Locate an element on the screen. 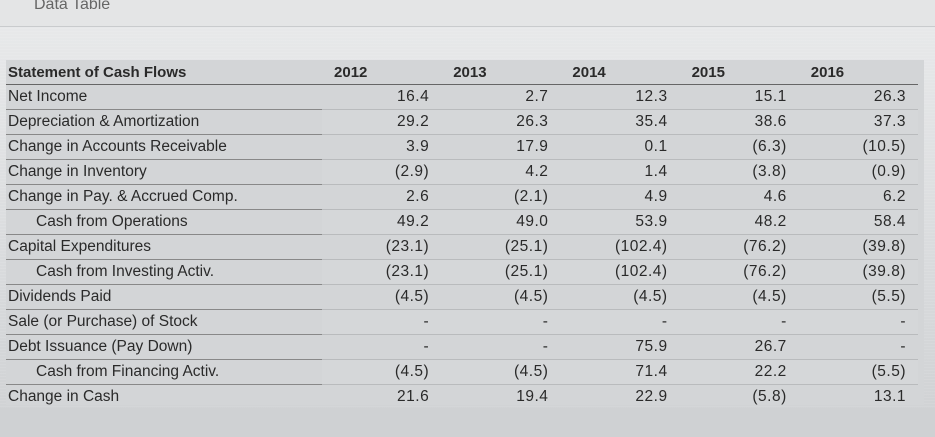 This screenshot has height=437, width=935. cell-value: 0.1 is located at coordinates (620, 147).